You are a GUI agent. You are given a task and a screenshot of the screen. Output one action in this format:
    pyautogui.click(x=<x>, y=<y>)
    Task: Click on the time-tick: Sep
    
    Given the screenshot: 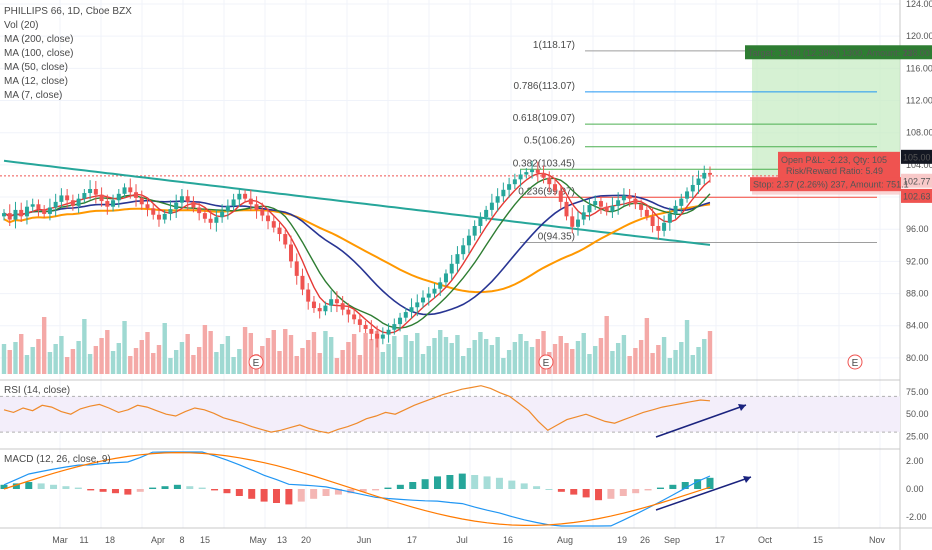 What is the action you would take?
    pyautogui.click(x=672, y=540)
    